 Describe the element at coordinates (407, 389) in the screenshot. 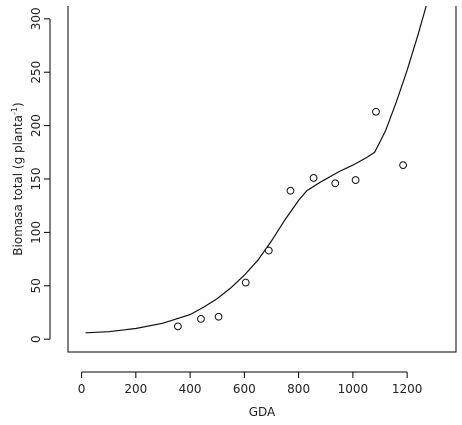

I see `x-tick-label: 1200` at that location.